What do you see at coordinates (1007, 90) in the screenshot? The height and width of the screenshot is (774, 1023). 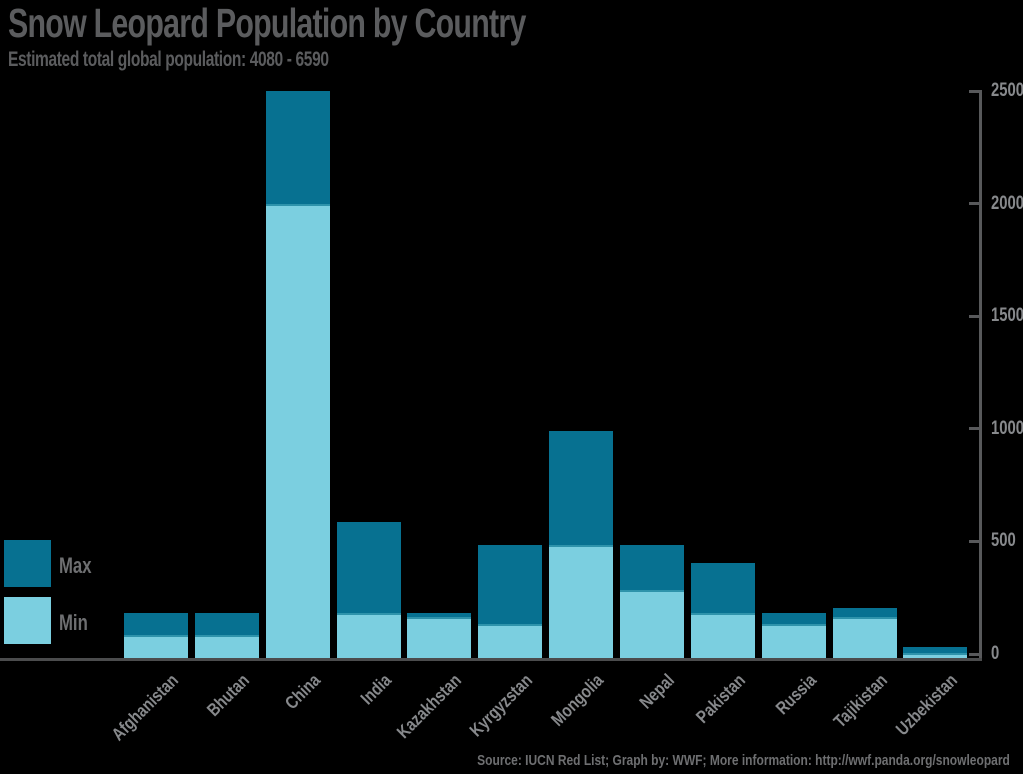 I see `y-tick-label-2500: 2500` at bounding box center [1007, 90].